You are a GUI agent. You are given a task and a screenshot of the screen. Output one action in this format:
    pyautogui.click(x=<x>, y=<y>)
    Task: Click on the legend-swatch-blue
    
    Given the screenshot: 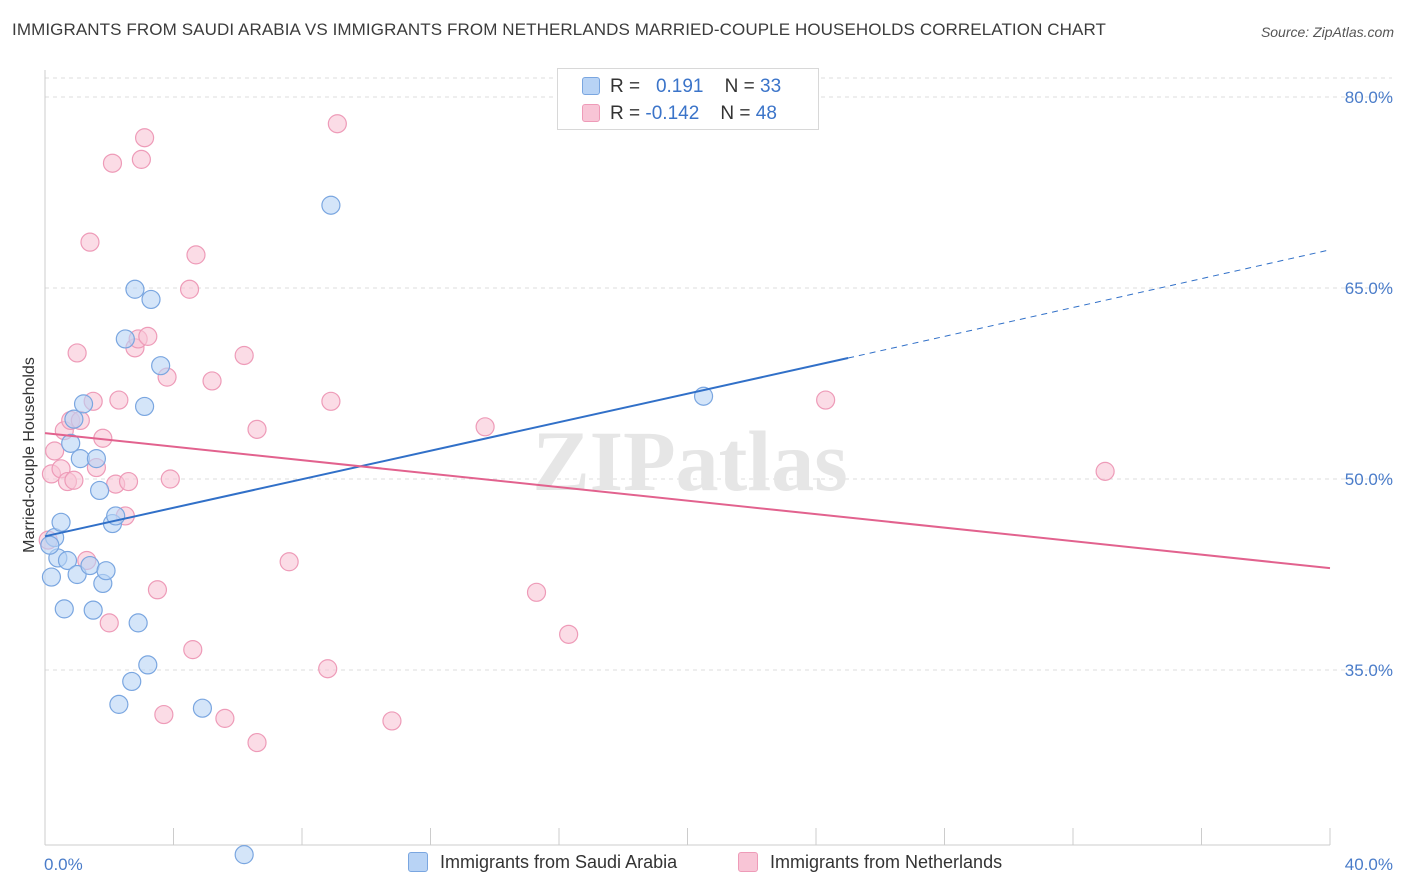 What is the action you would take?
    pyautogui.click(x=591, y=86)
    